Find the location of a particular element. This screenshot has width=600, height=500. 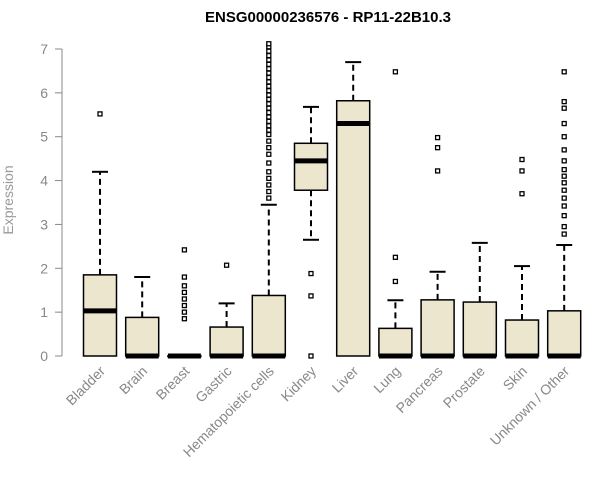

box-unknown-other is located at coordinates (564, 214).